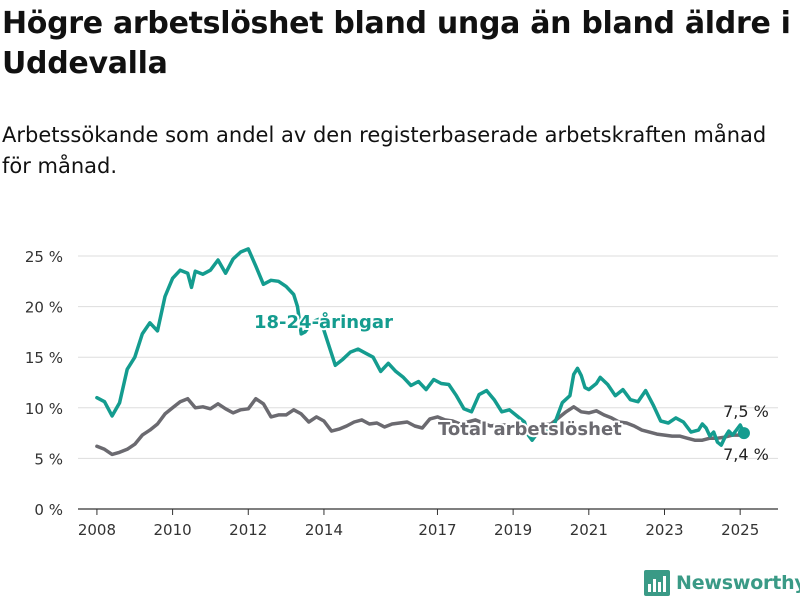 This screenshot has height=600, width=800. What do you see at coordinates (248, 530) in the screenshot?
I see `x-tick-label: 2012` at bounding box center [248, 530].